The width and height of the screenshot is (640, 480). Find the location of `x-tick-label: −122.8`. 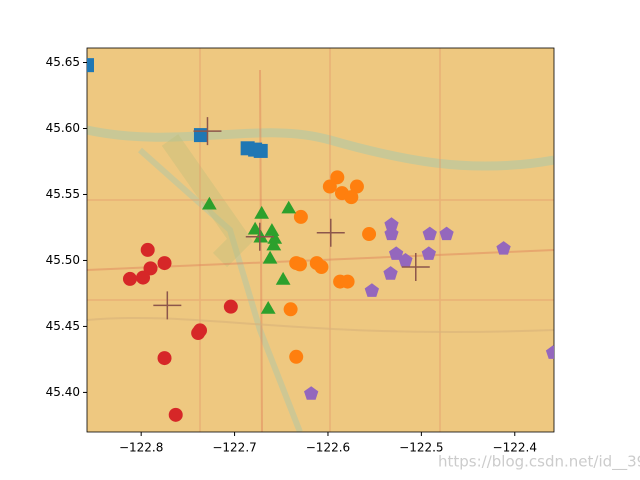

x-tick-label: −122.8 is located at coordinates (141, 448).